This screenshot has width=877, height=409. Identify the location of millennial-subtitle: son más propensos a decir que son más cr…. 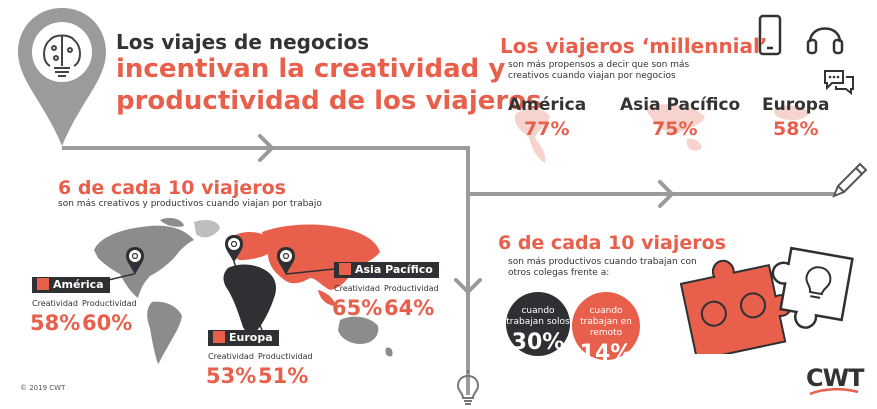
(599, 70).